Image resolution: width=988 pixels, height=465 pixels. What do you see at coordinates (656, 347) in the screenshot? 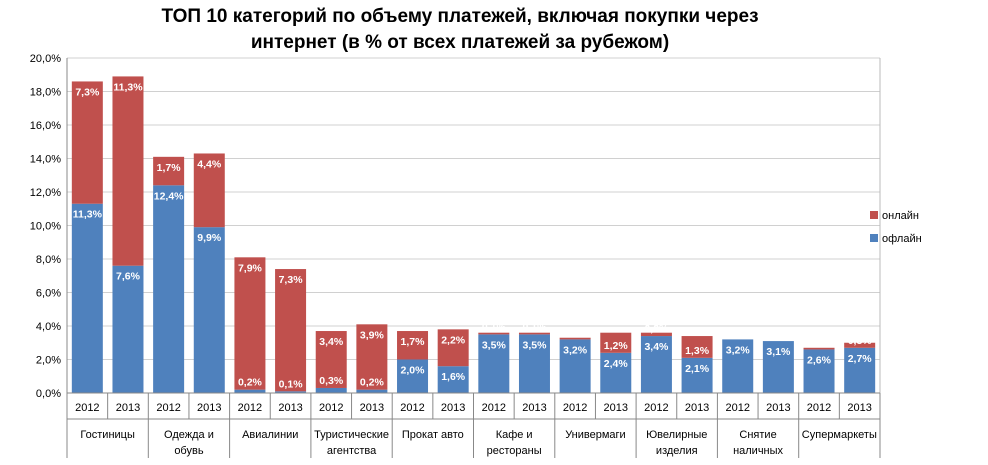
I see `data-label-offline: 3,4%` at bounding box center [656, 347].